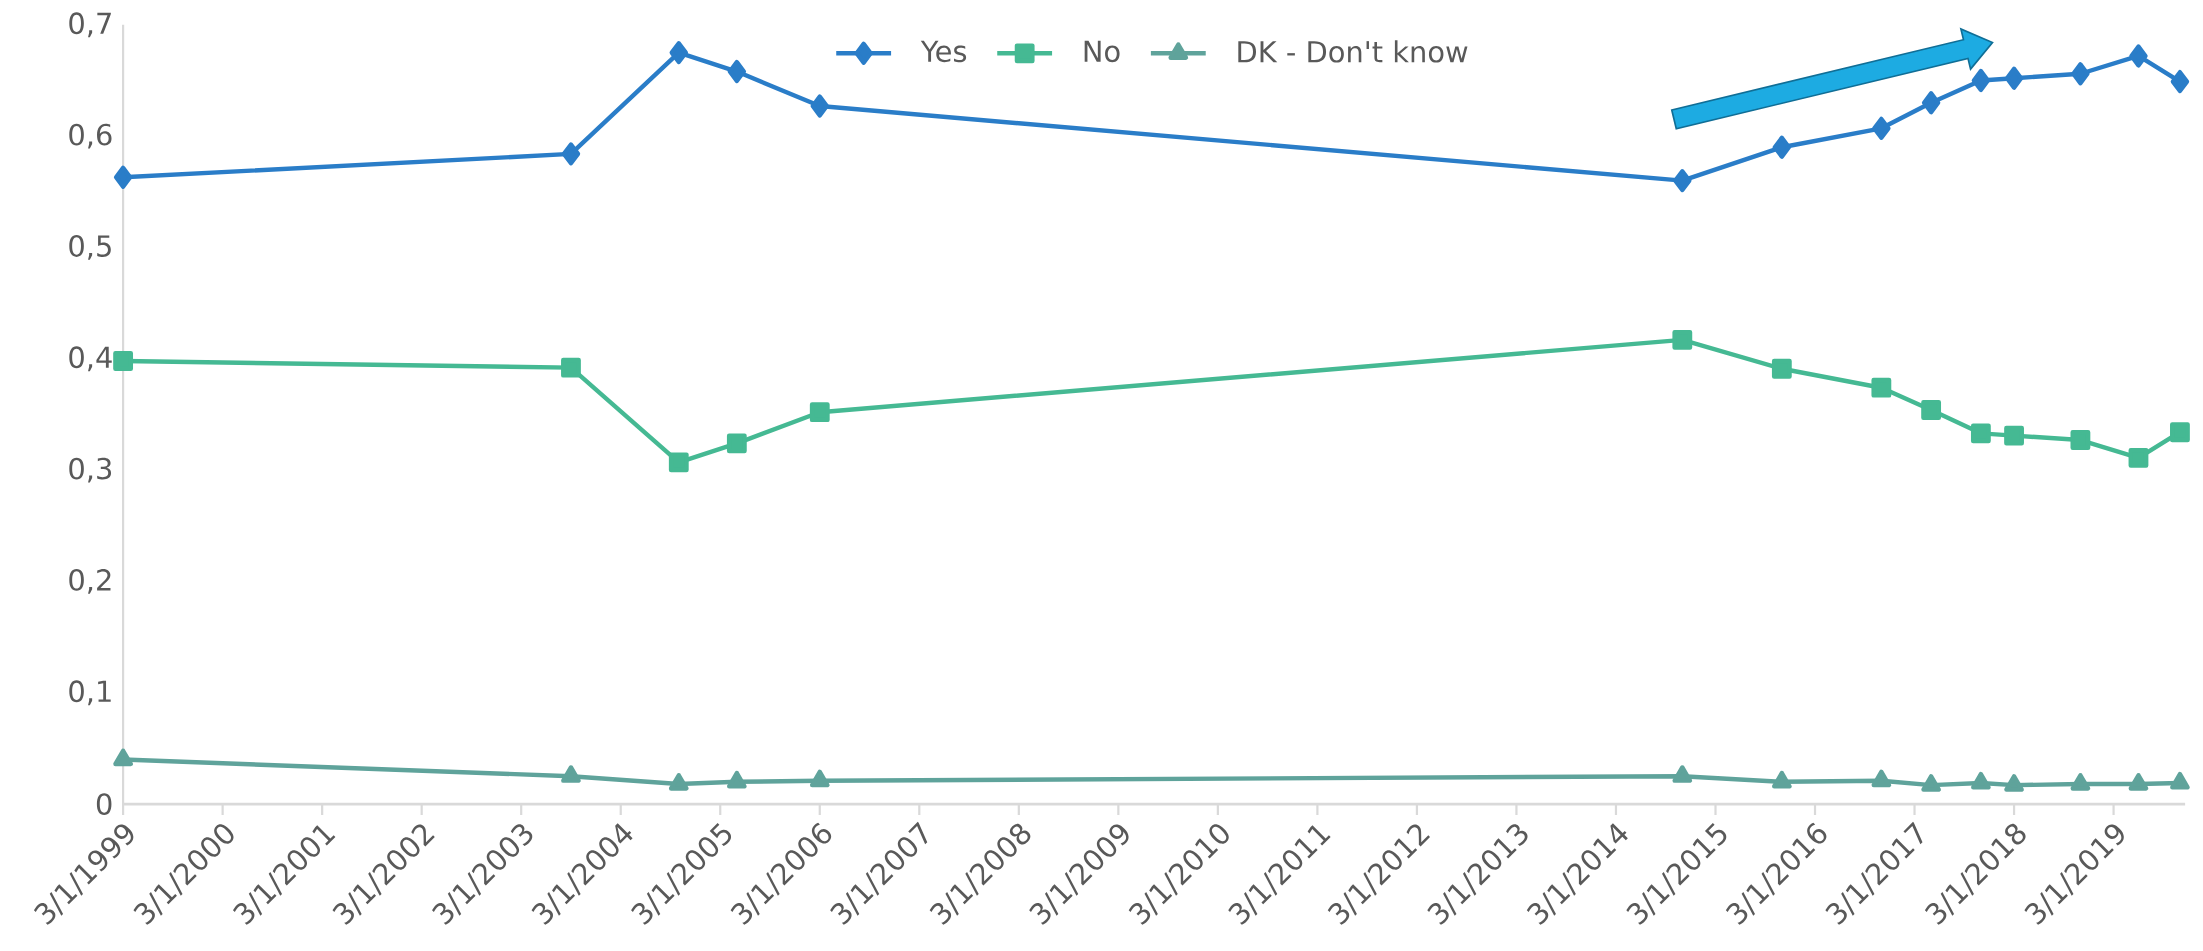 This screenshot has height=951, width=2203. I want to click on y-tick-label: 0,1, so click(90, 693).